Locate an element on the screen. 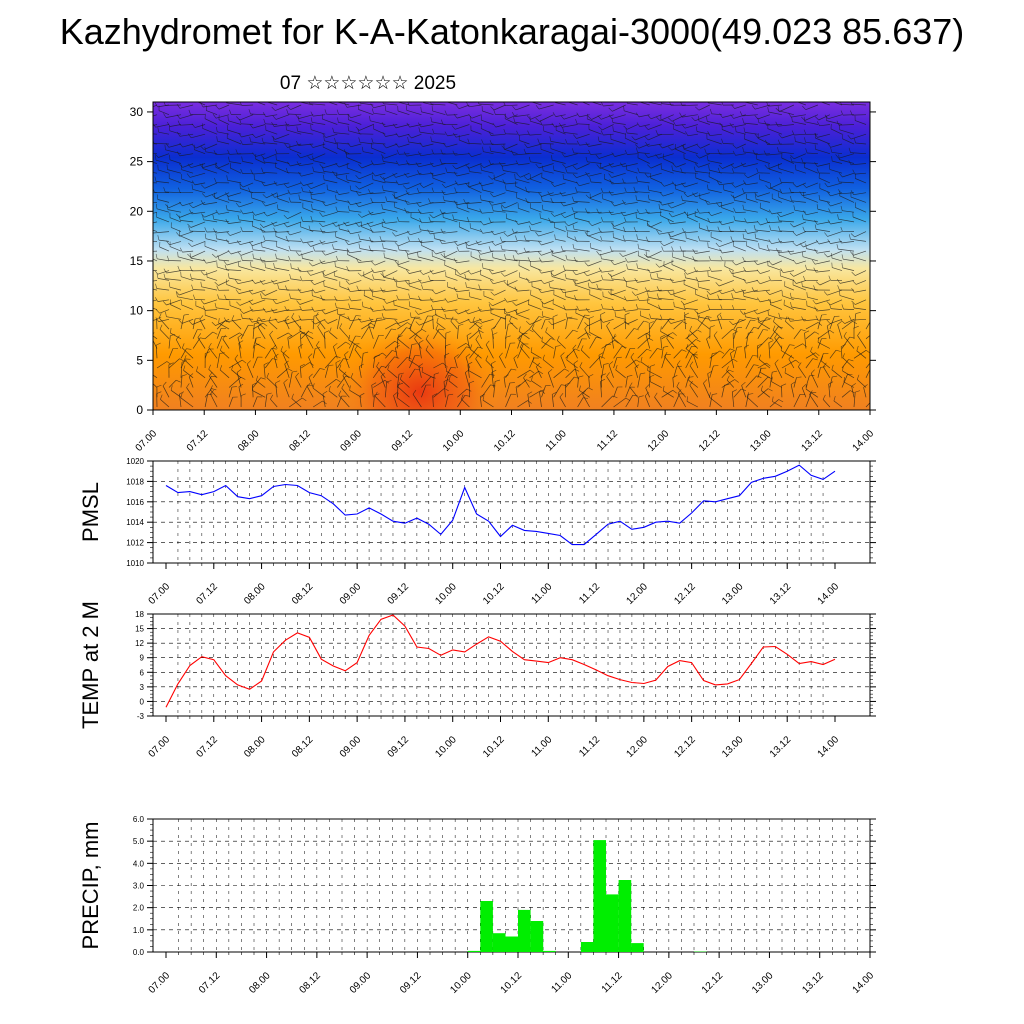 The height and width of the screenshot is (1024, 1024). y-axis-label: PRECIP, mm is located at coordinates (90, 886).